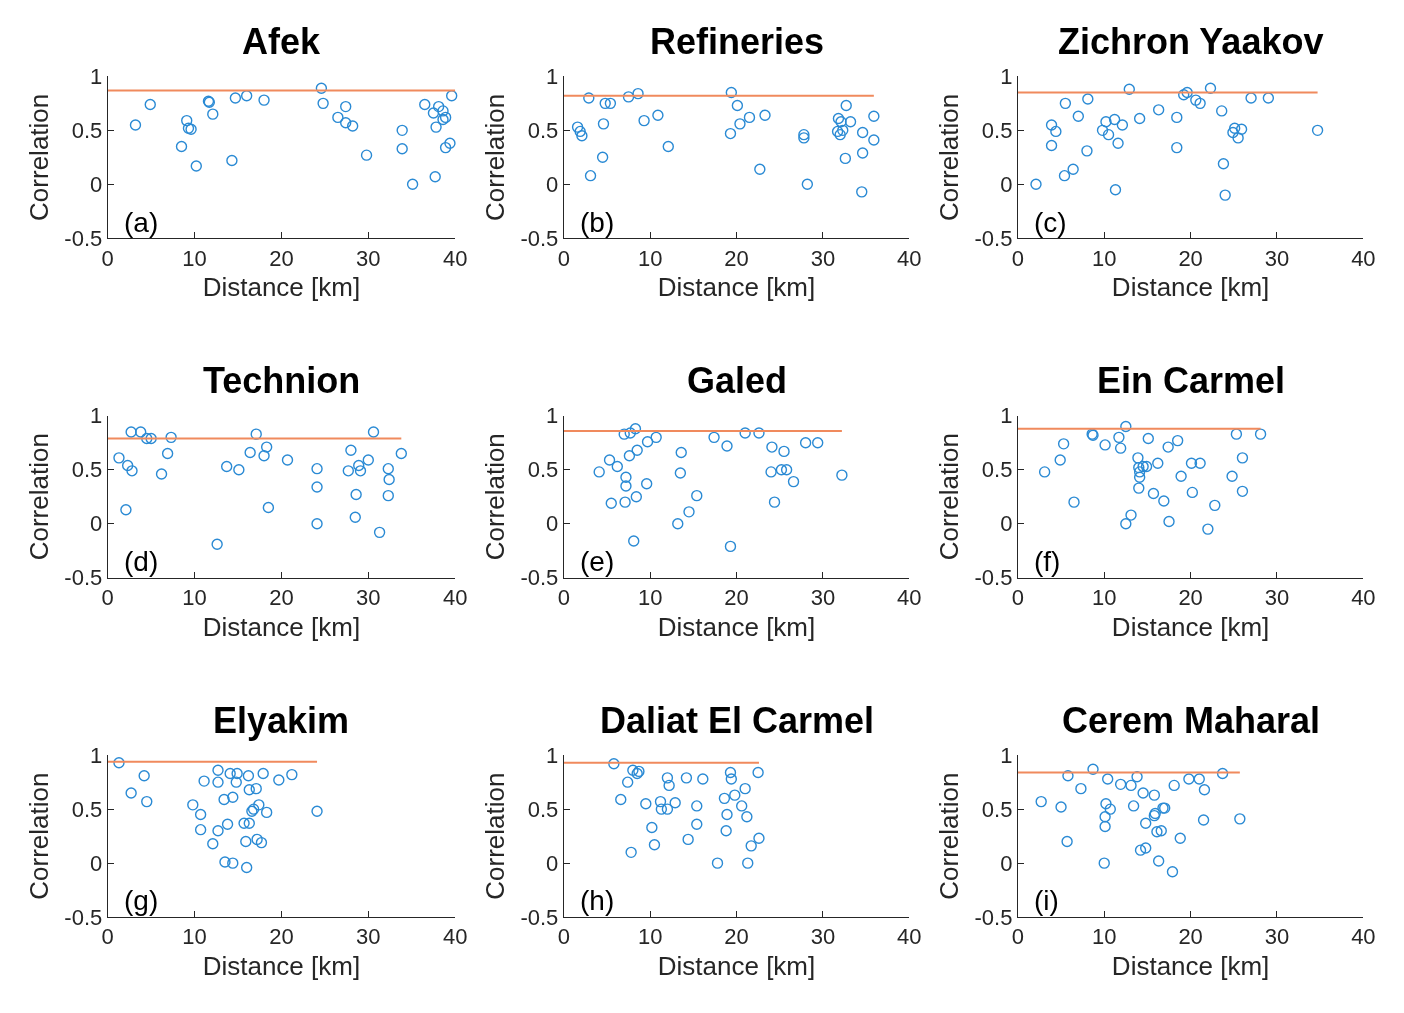 The image size is (1404, 1013). Describe the element at coordinates (1191, 380) in the screenshot. I see `chart-title: Ein Carmel` at that location.